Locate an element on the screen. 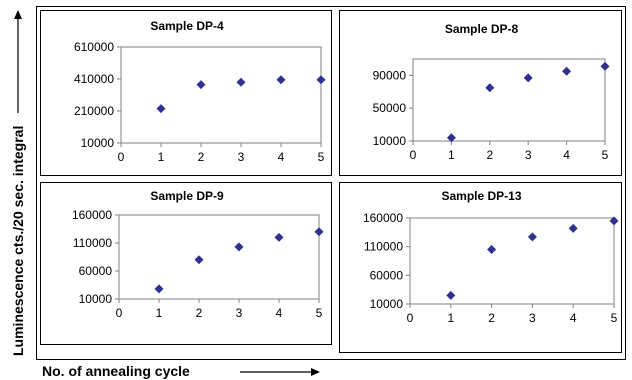  y-axis-label: Luminescence cts./20 sec. integral is located at coordinates (18, 241).